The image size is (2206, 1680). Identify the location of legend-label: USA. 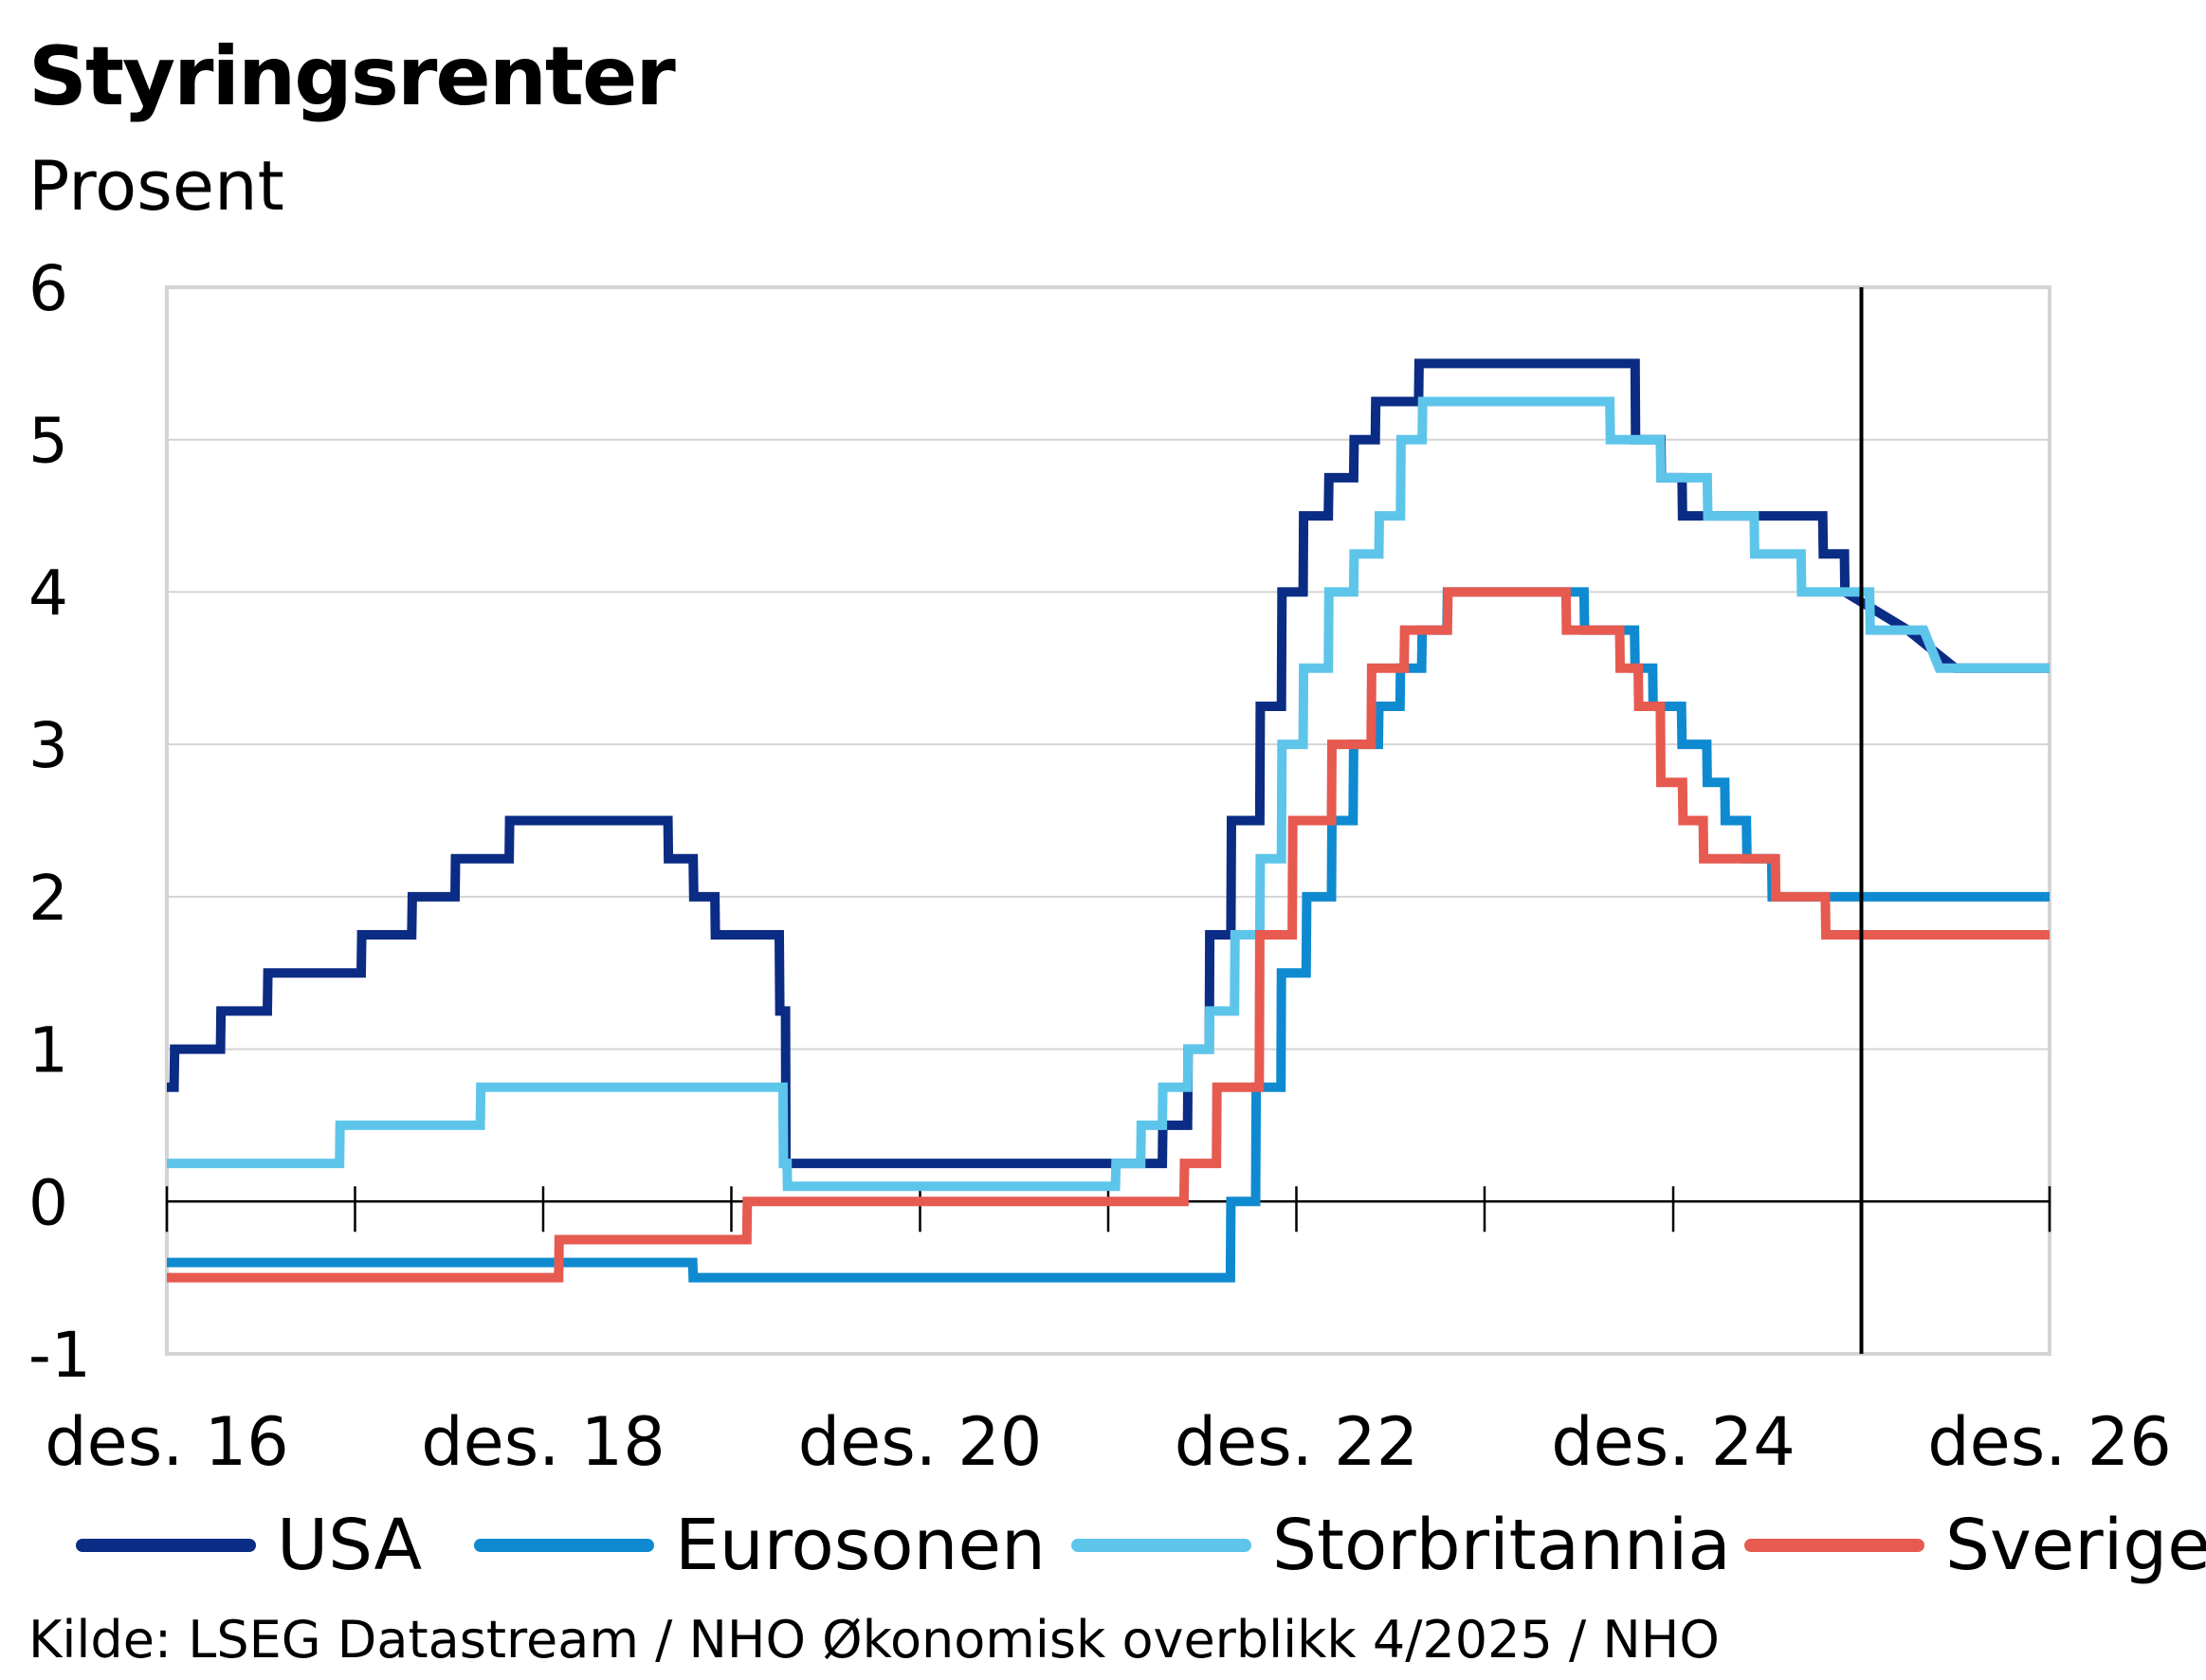
(350, 1545).